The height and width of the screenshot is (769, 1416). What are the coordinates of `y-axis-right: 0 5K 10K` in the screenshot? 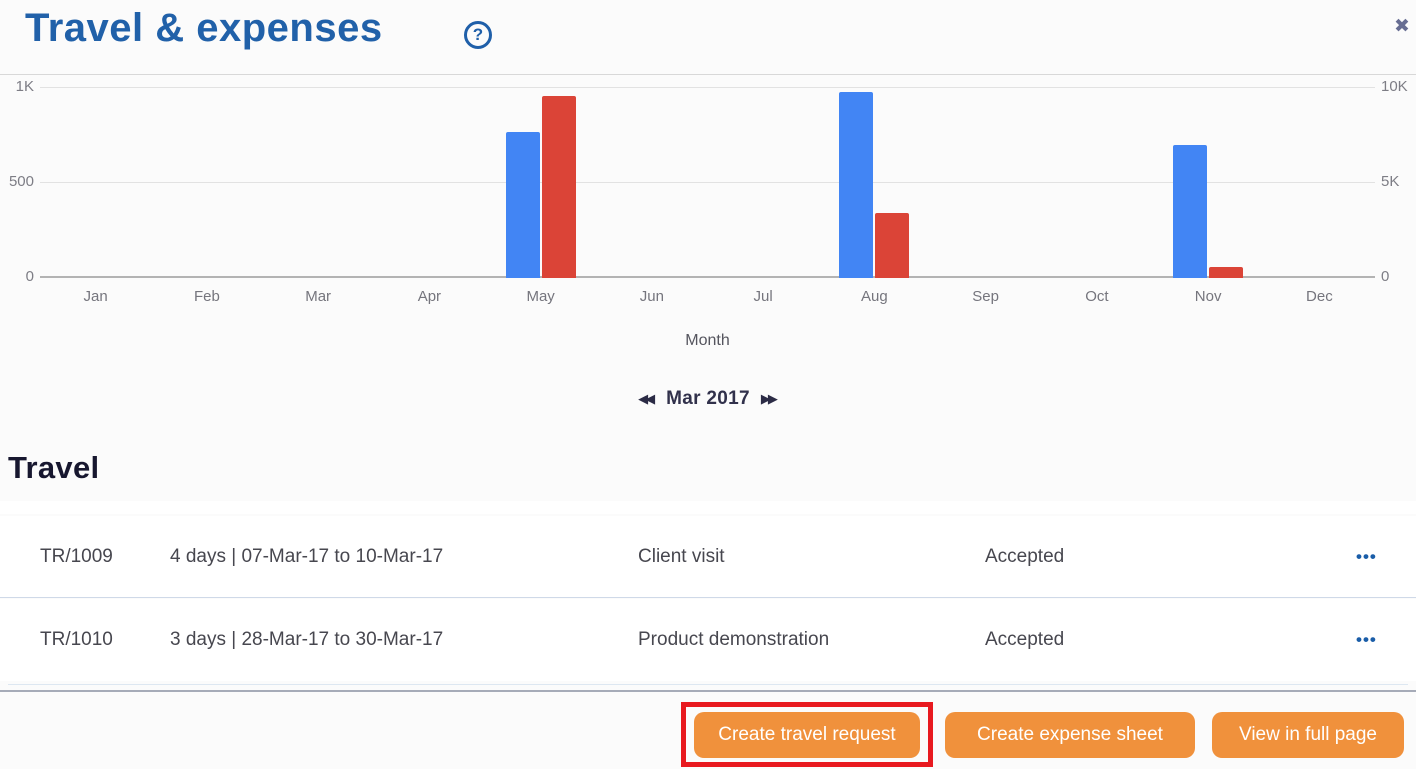 It's located at (1398, 181).